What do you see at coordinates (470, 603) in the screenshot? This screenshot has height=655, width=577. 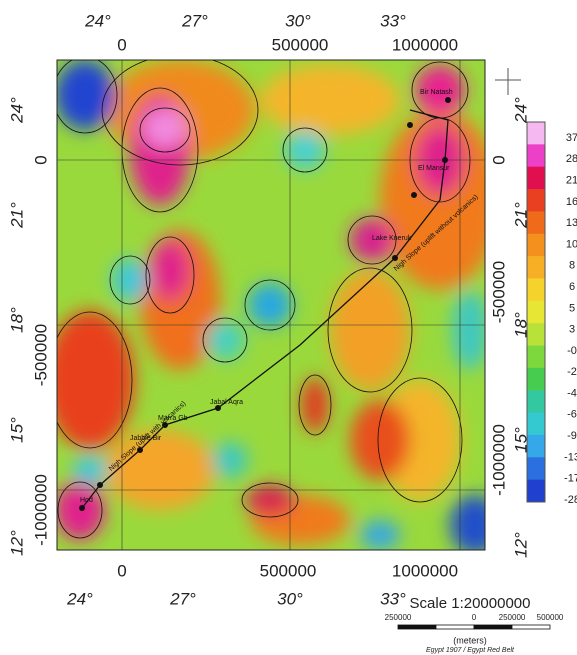 I see `scale-title: Scale 1:20000000` at bounding box center [470, 603].